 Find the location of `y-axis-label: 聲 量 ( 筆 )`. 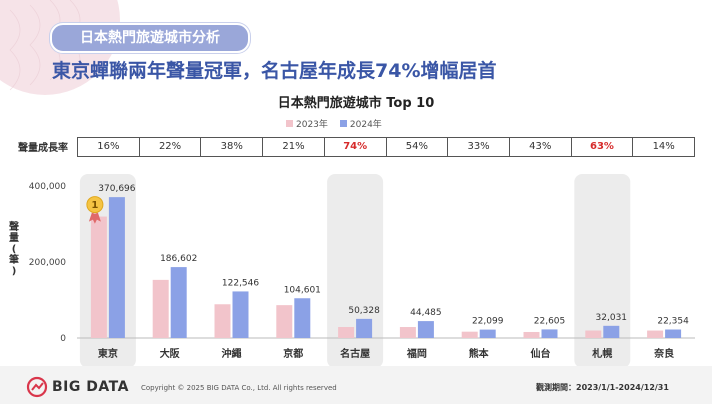

y-axis-label: 聲 量 ( 筆 ) is located at coordinates (14, 249).